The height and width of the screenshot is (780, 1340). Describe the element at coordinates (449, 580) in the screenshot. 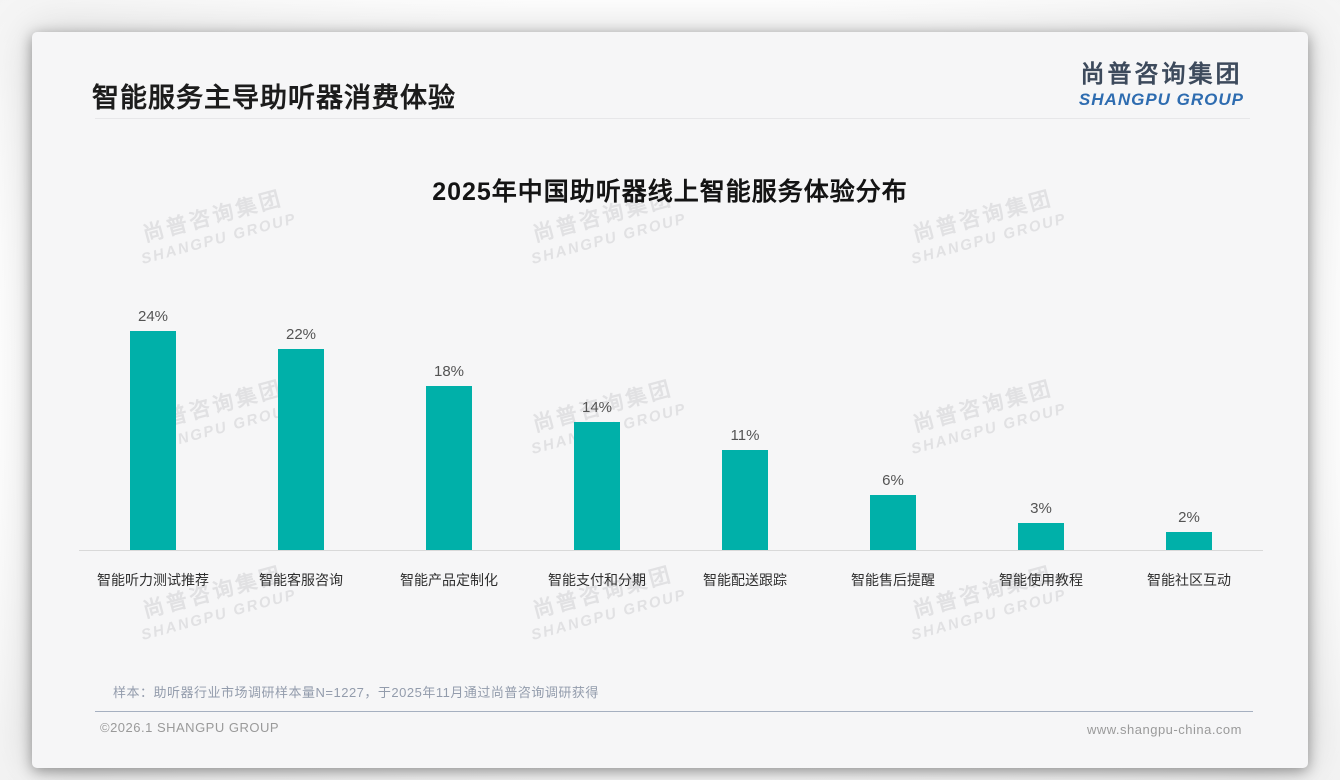

I see `category-label: 智能产品定制化` at that location.